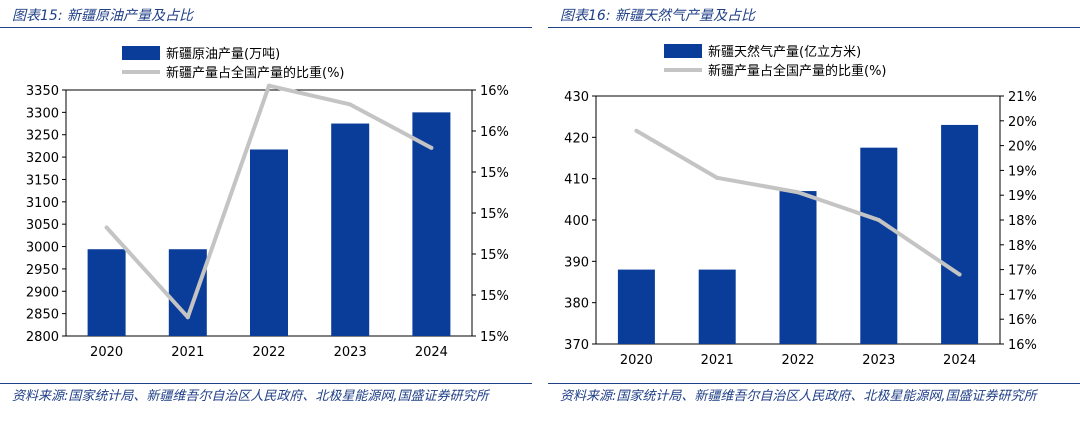  I want to click on y-tick-label: 400, so click(576, 221).